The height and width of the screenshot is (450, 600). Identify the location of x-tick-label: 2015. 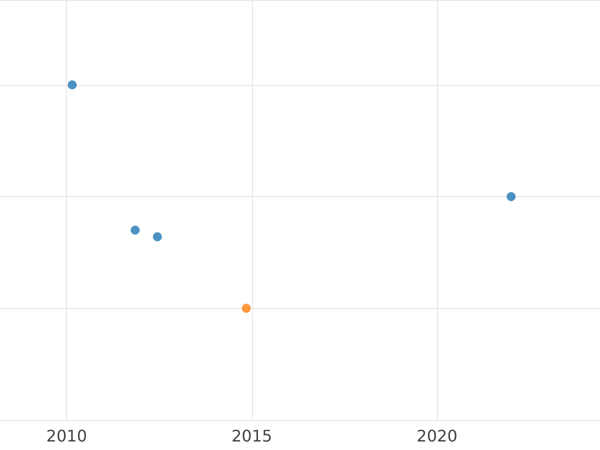
(251, 436).